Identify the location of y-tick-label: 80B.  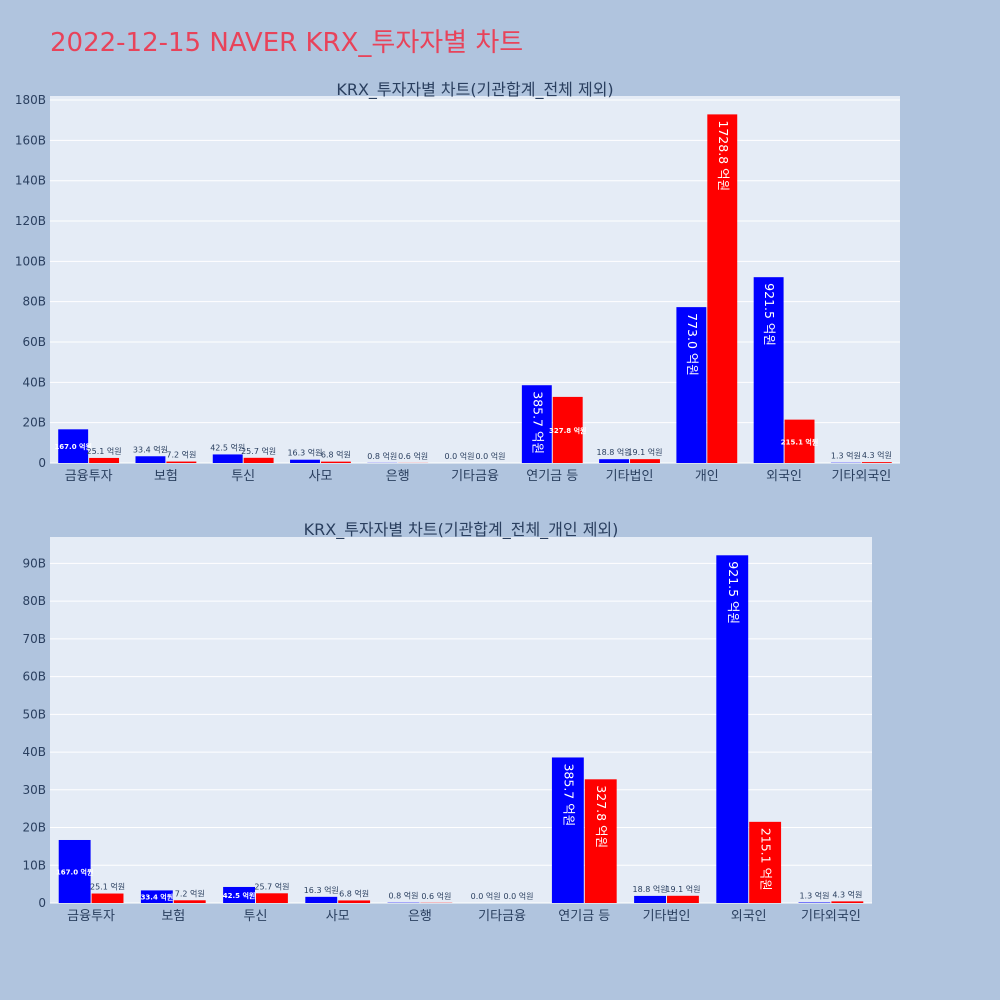
(34, 601).